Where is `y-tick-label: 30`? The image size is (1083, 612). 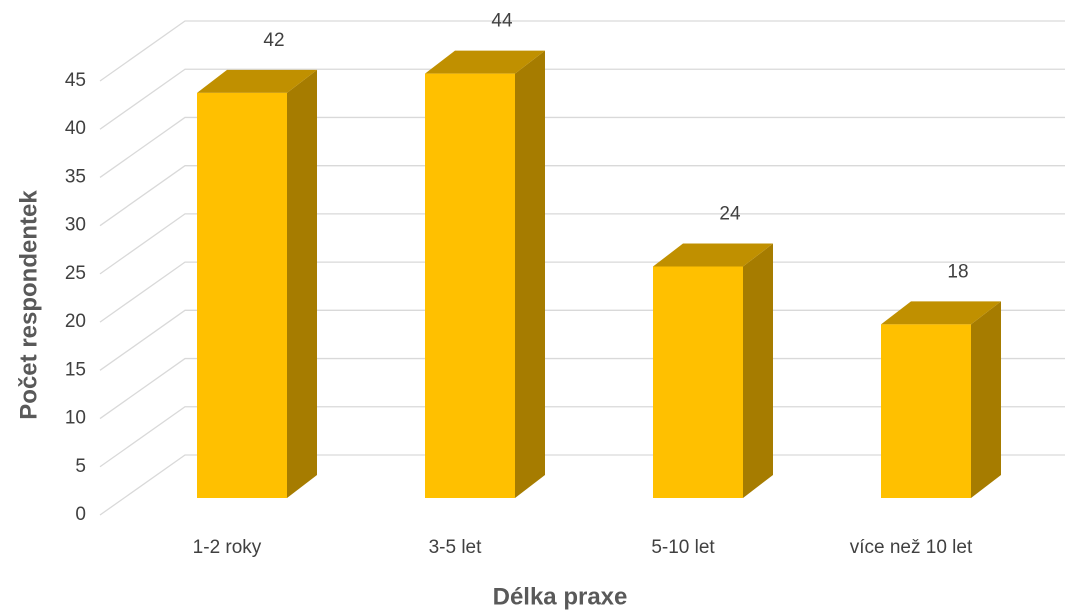 y-tick-label: 30 is located at coordinates (75, 225).